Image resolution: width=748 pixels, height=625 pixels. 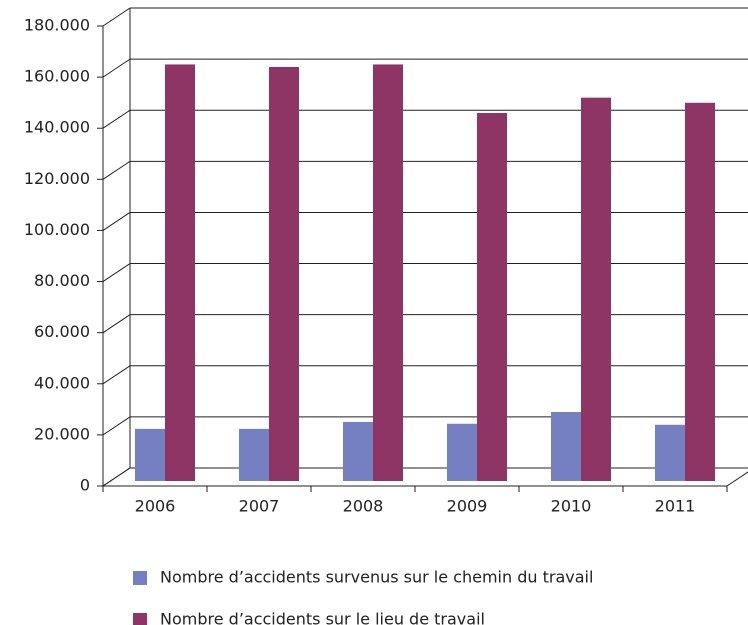 I want to click on y-tick-label: 140.000, so click(x=57, y=127).